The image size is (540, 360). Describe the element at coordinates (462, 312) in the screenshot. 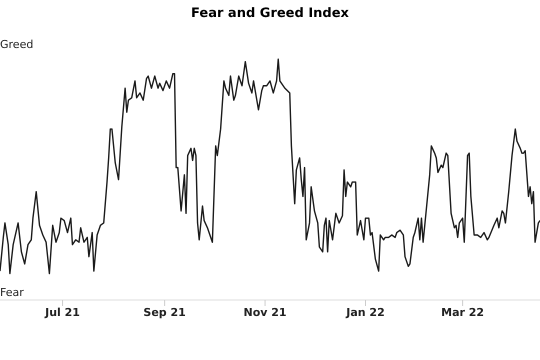

I see `x-tick-label: Mar 22` at that location.